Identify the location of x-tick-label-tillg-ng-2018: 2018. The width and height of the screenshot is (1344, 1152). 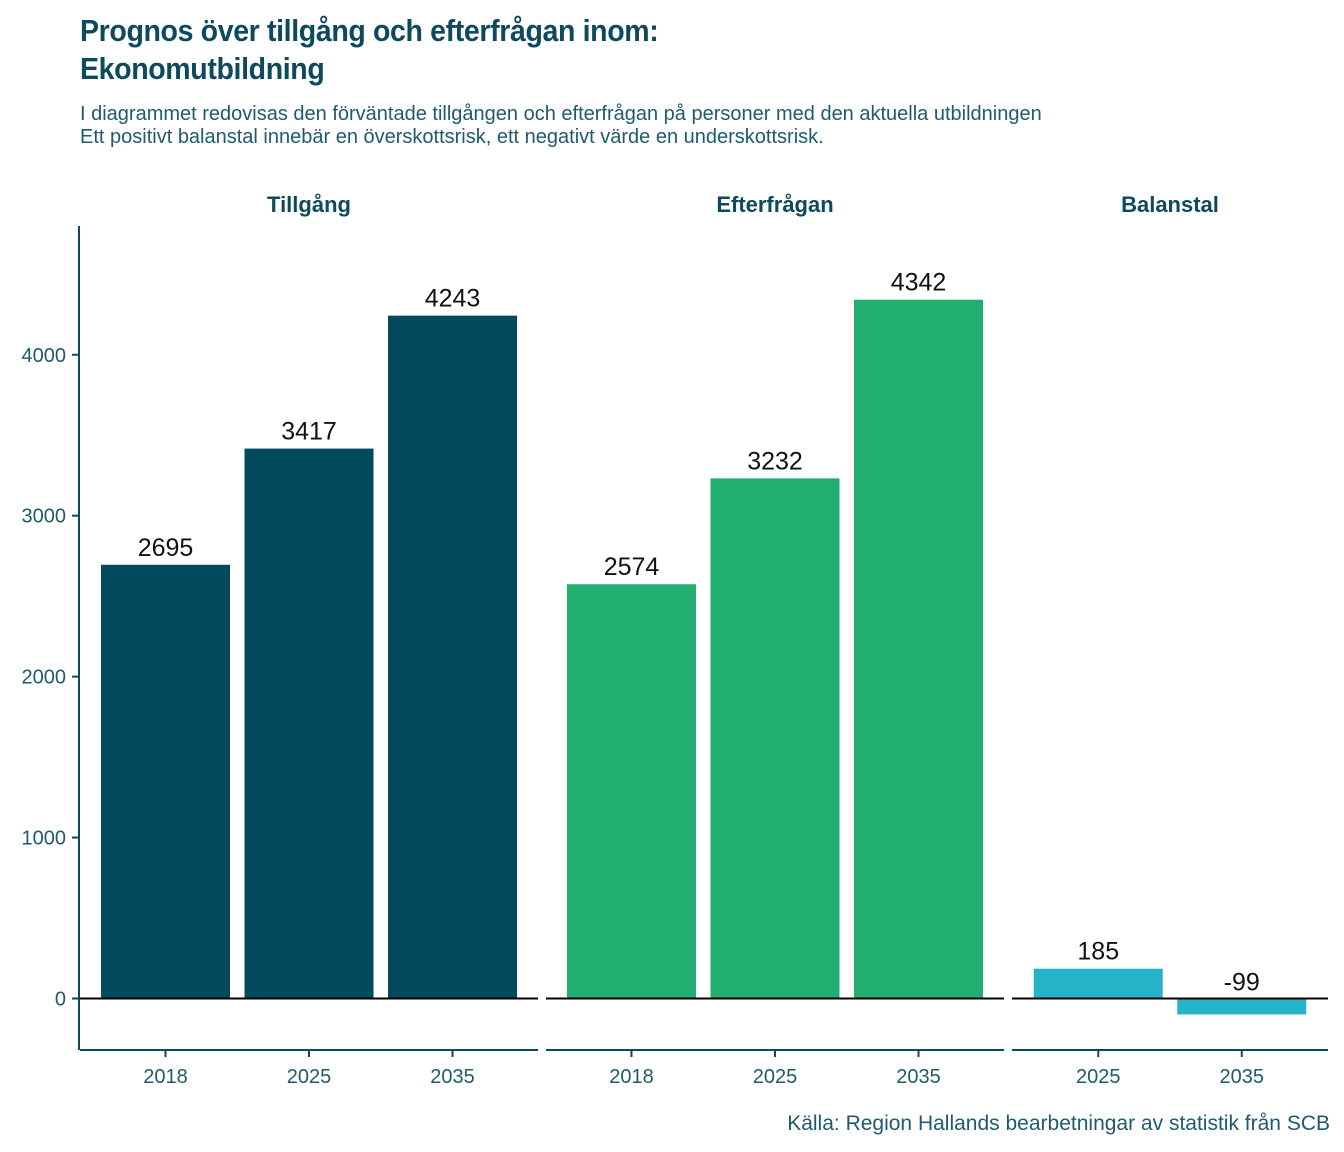
(165, 1077).